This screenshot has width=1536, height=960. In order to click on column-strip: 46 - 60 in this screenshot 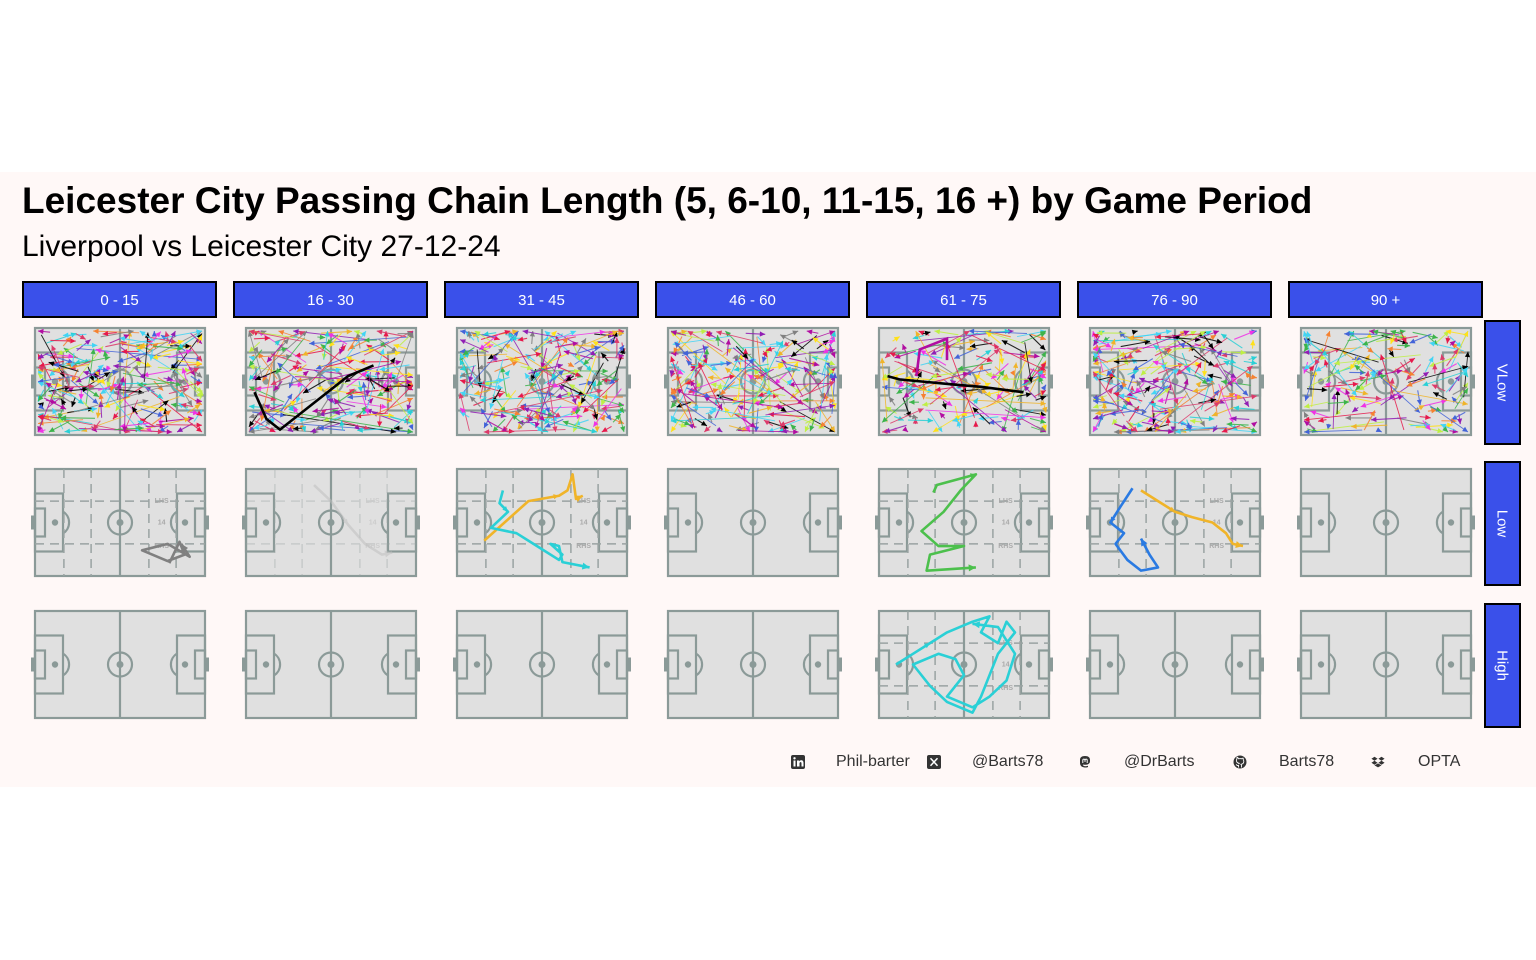, I will do `click(752, 299)`.